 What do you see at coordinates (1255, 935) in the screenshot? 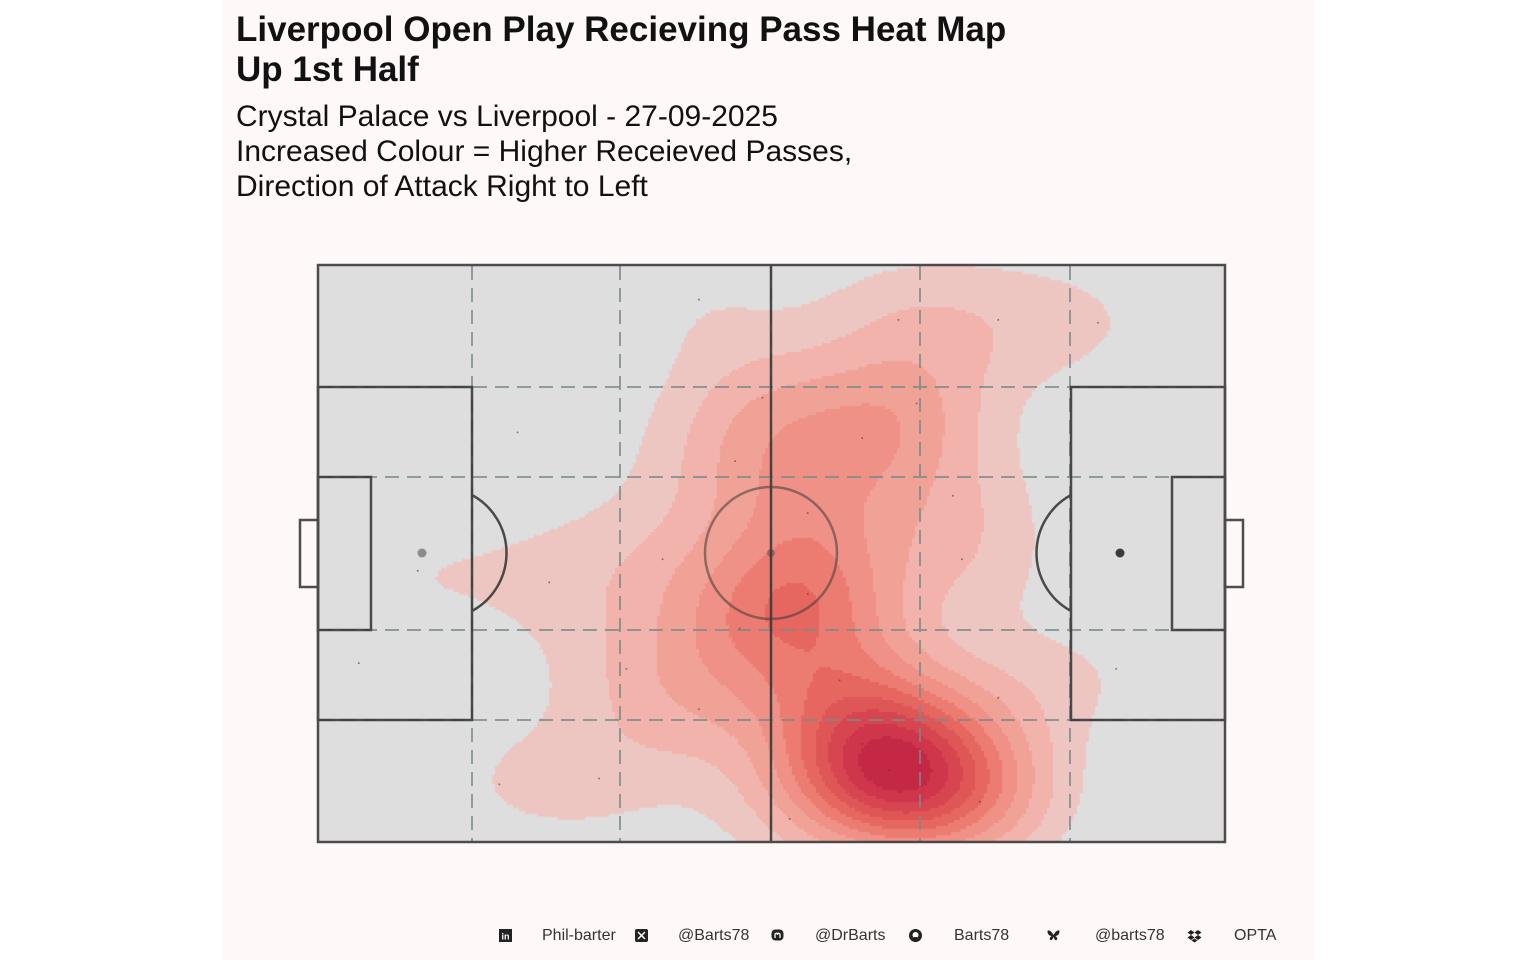
I see `caption-handle: OPTA` at bounding box center [1255, 935].